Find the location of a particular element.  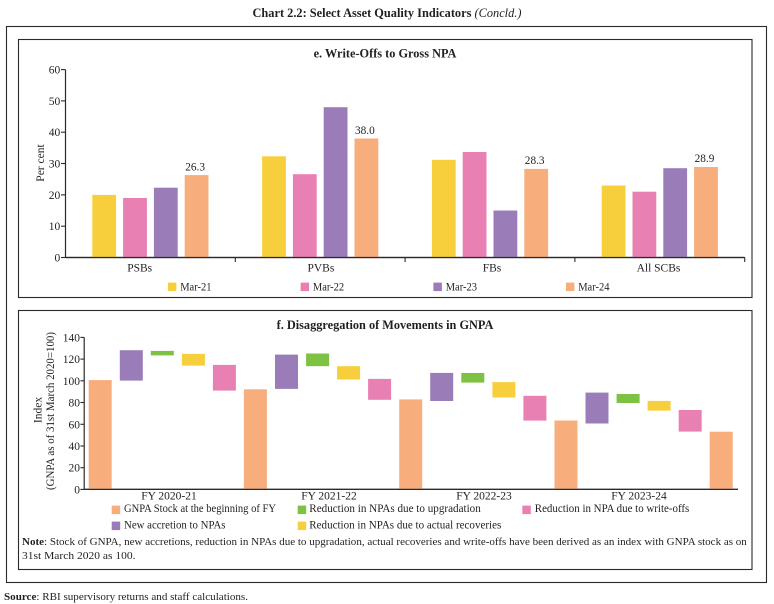

svg-text: All SCBs is located at coordinates (659, 269).